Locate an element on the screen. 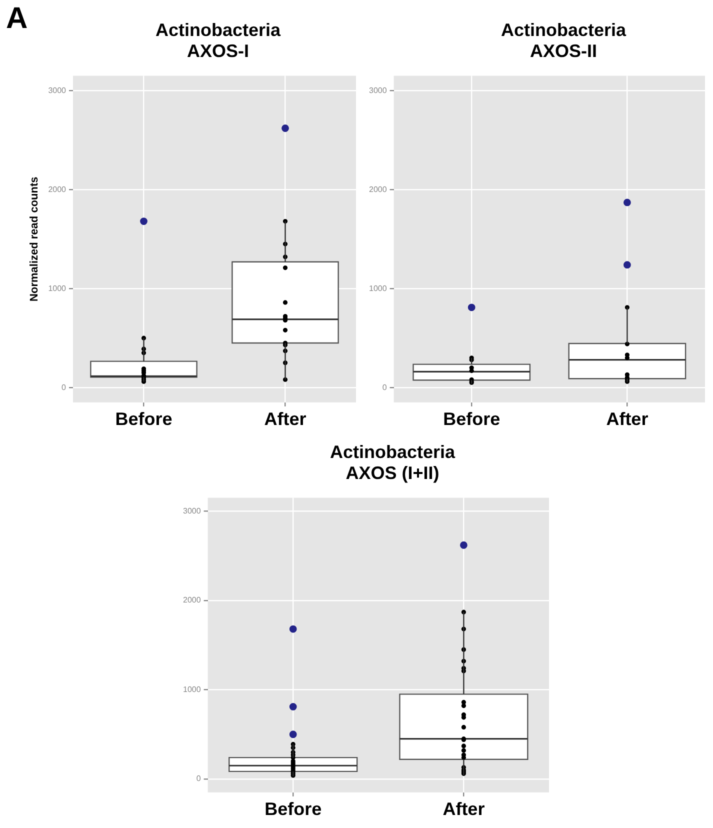 The height and width of the screenshot is (828, 713). chart-subtitle: AXOS-I is located at coordinates (218, 51).